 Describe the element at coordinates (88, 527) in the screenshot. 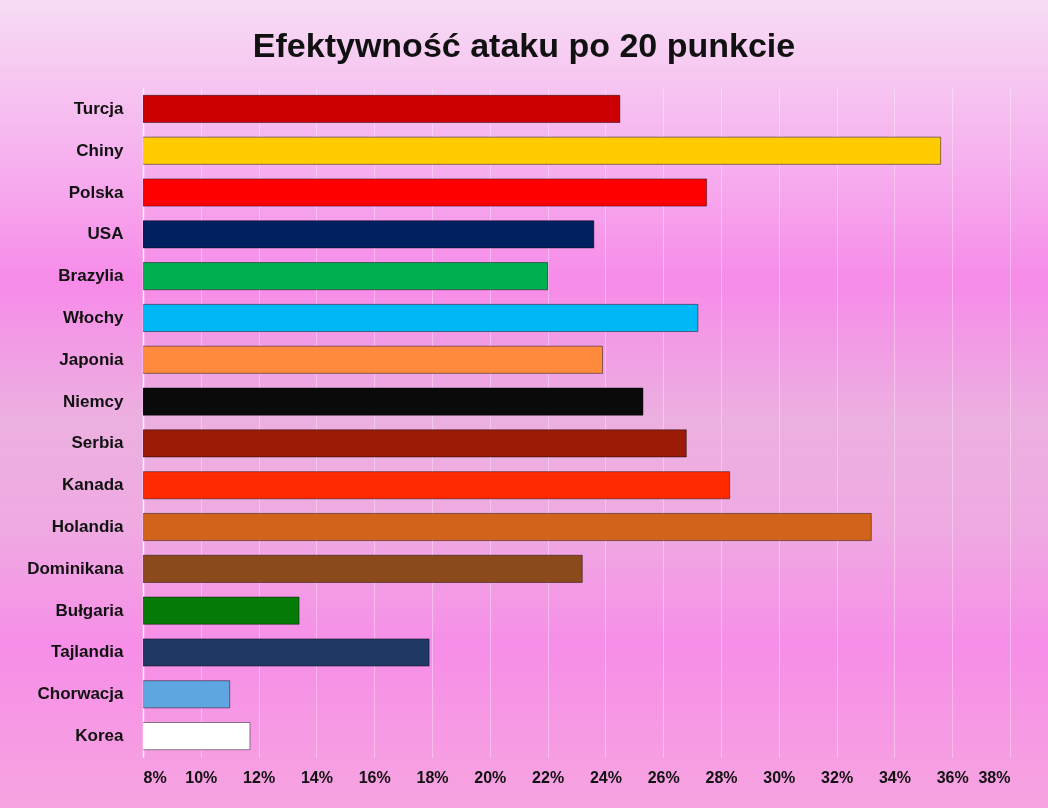

I see `y-tick-label: Holandia` at that location.